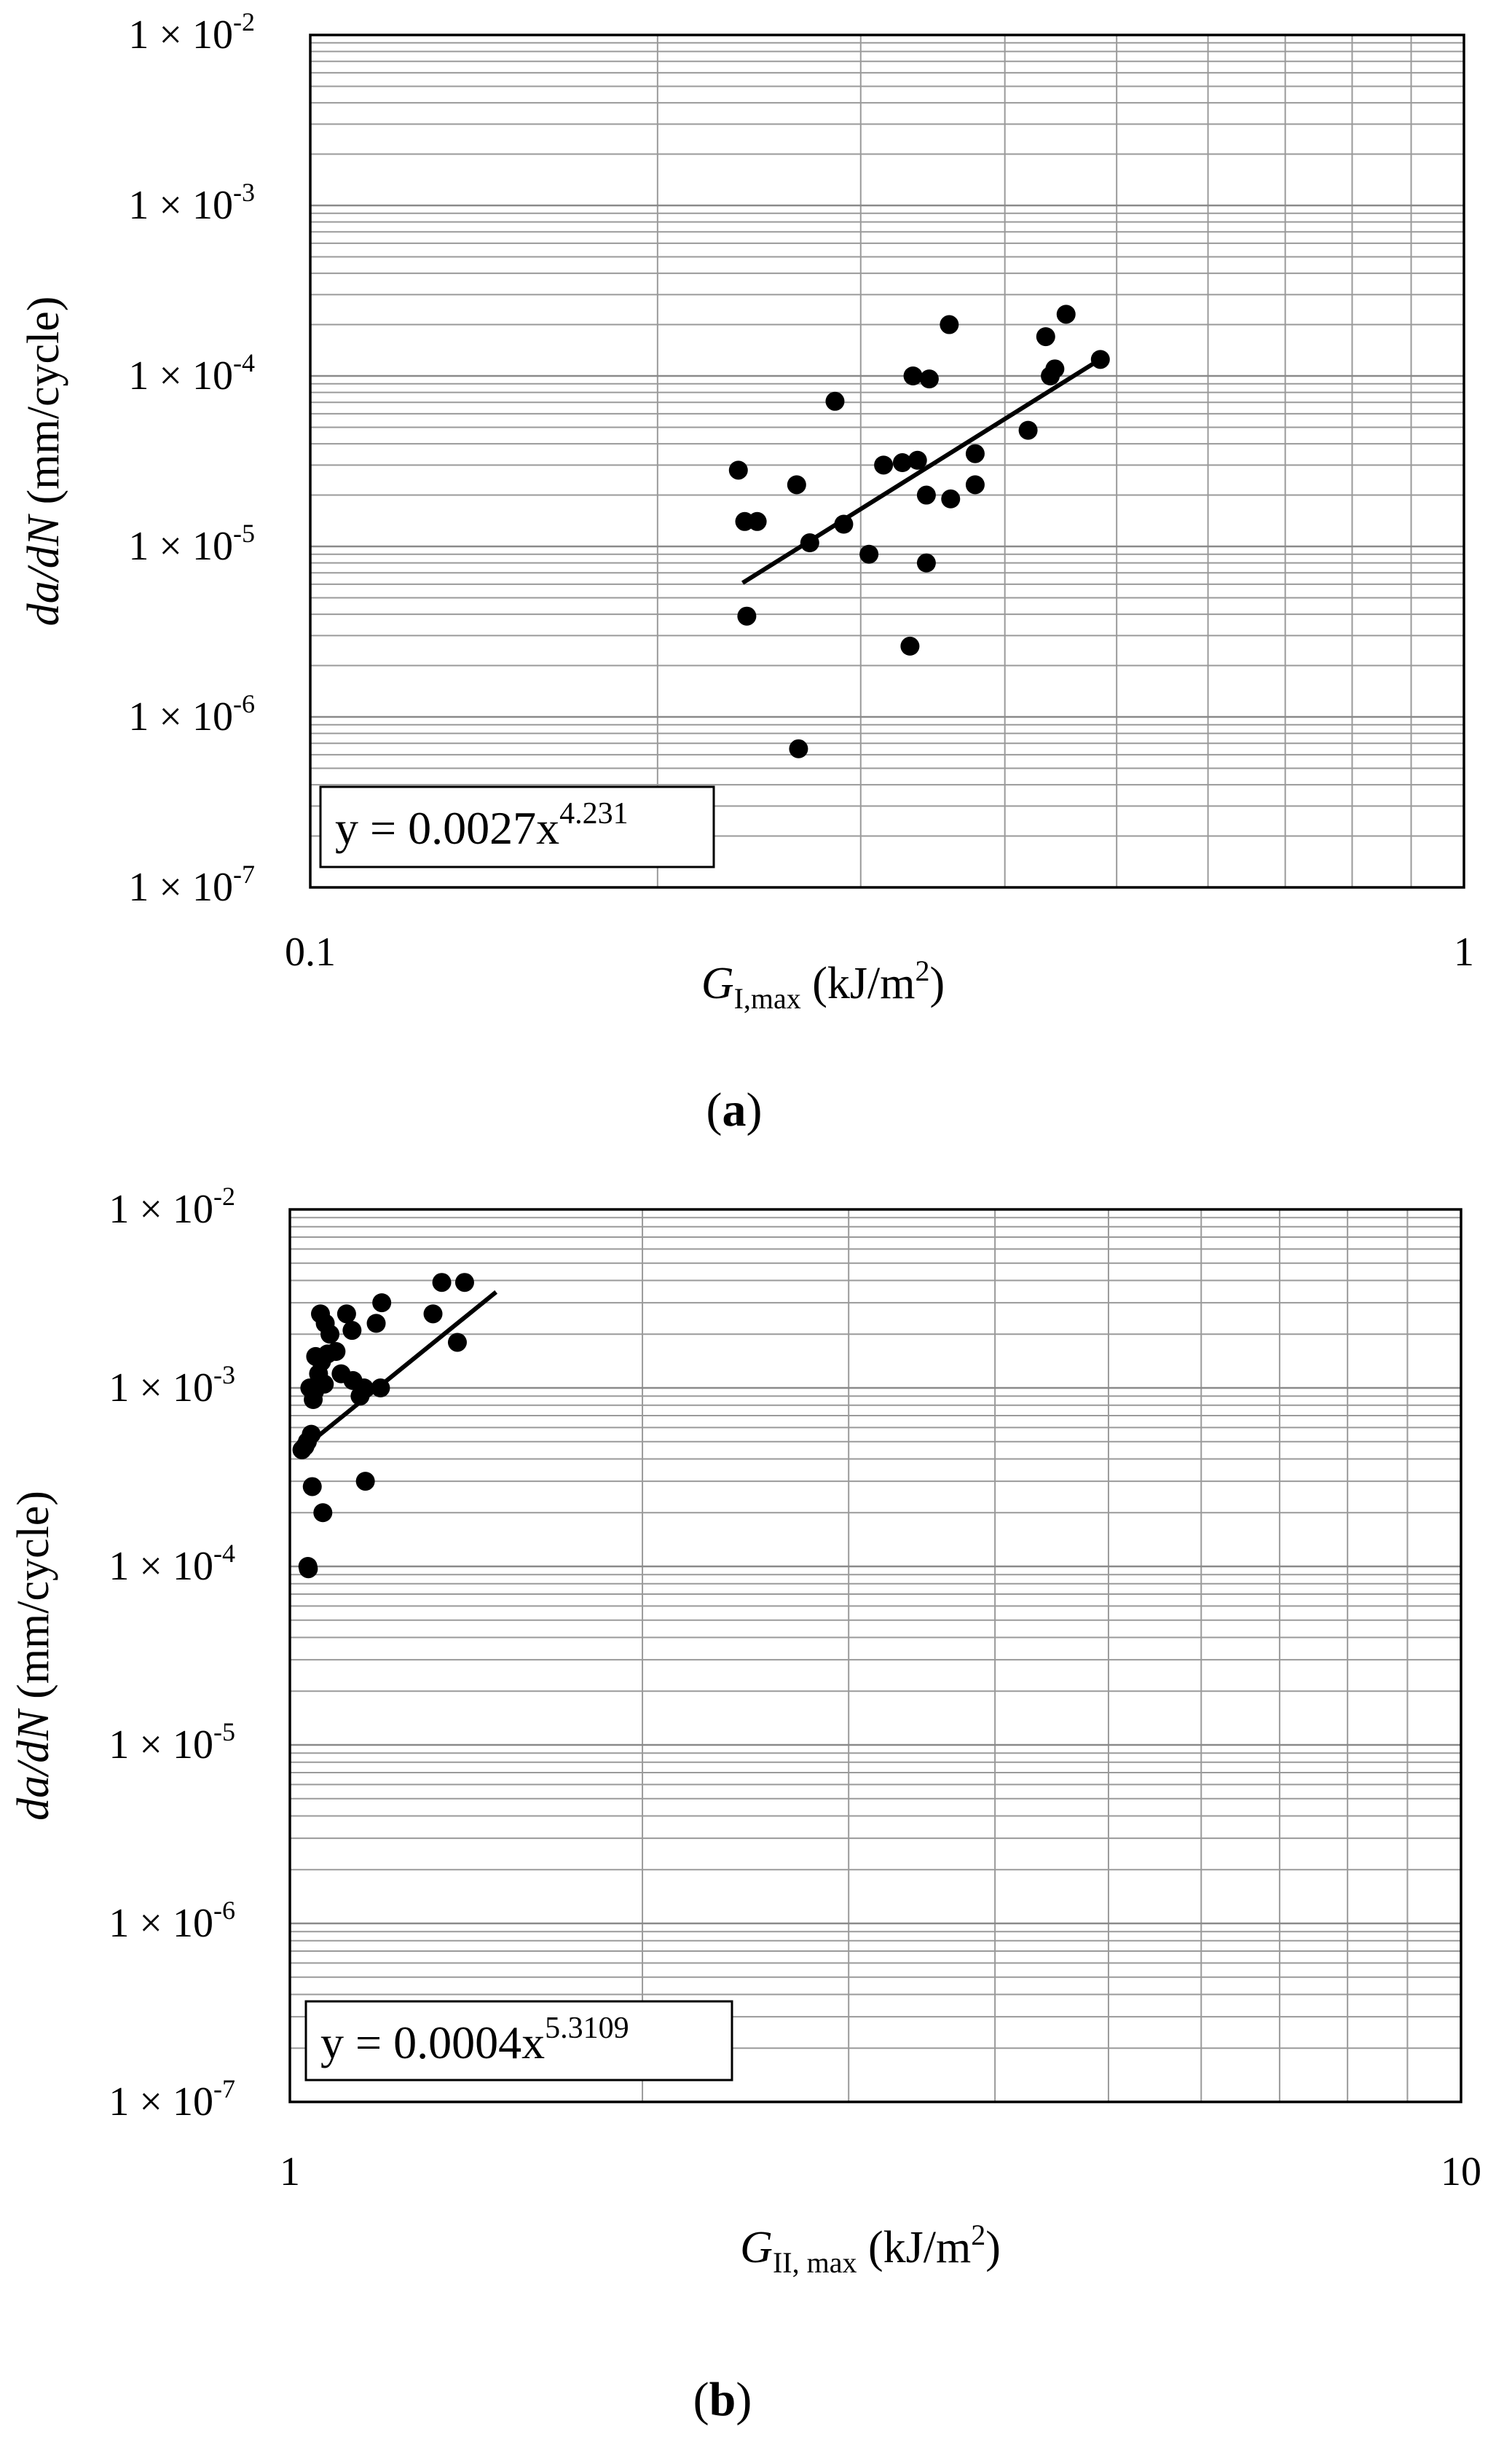 This screenshot has width=1504, height=2464. What do you see at coordinates (474, 2040) in the screenshot?
I see `equation-text: y = 0.0004x5.3109` at bounding box center [474, 2040].